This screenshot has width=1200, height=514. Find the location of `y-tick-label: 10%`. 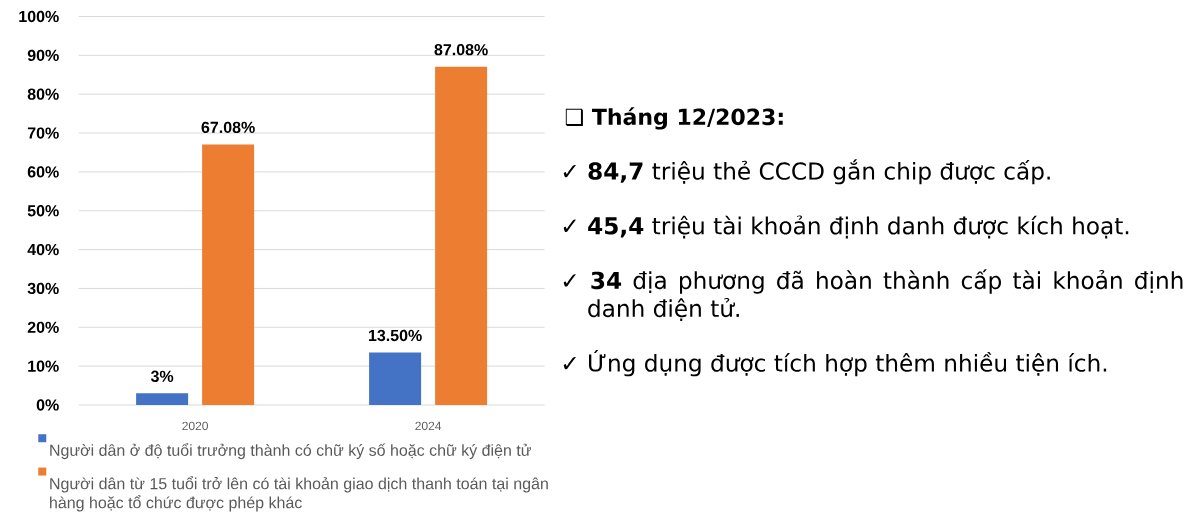

y-tick-label: 10% is located at coordinates (43, 366).